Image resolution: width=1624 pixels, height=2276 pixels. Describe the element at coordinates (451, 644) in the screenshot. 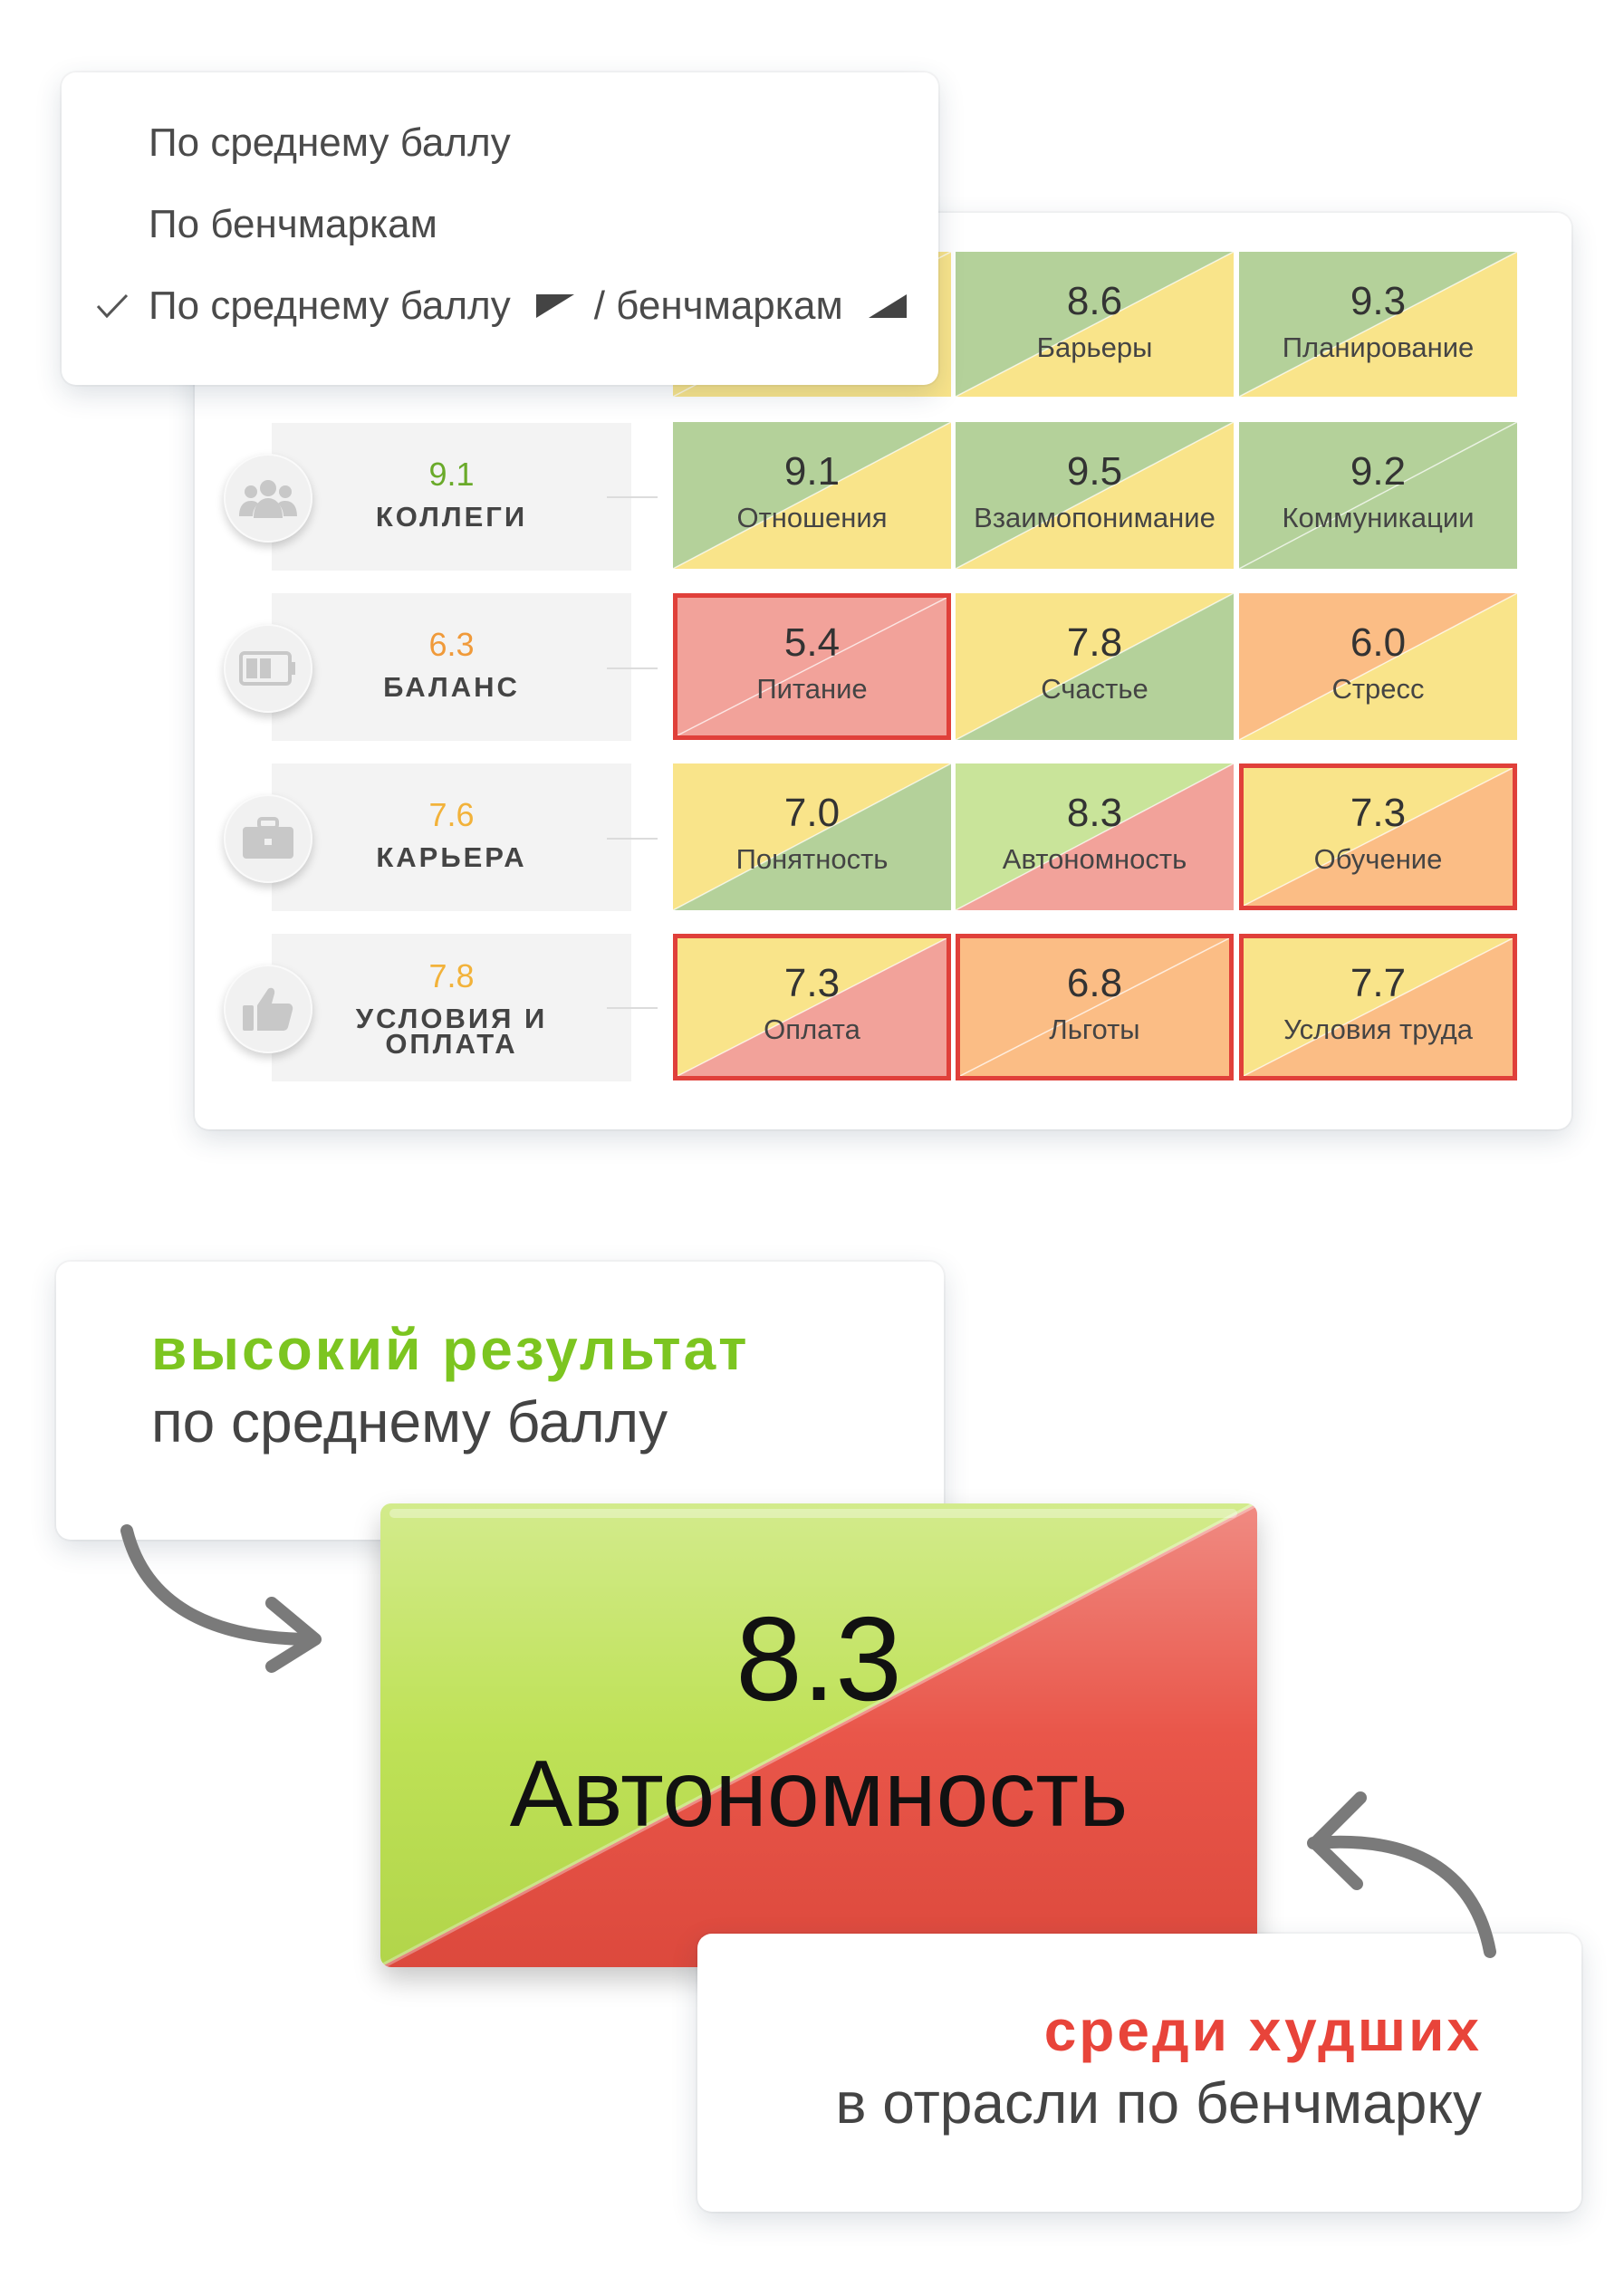

I see `category-score: 6.3` at that location.